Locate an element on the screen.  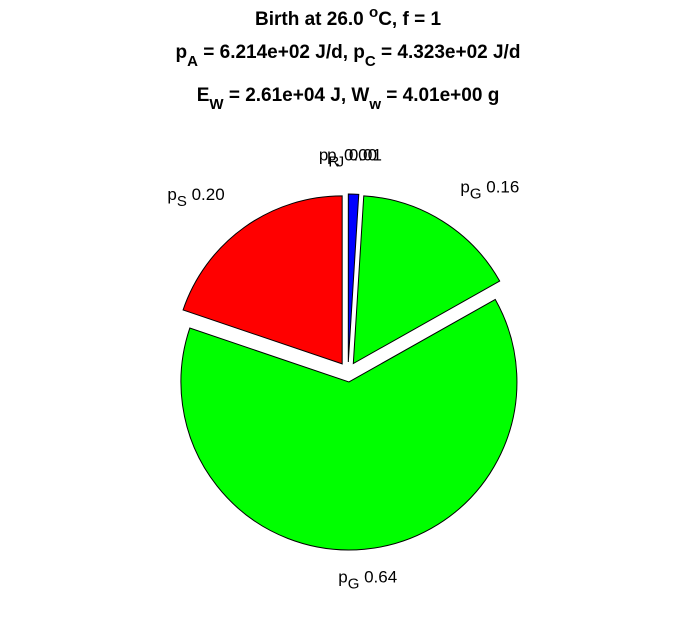
slice-label: pS 0.20 is located at coordinates (195, 197).